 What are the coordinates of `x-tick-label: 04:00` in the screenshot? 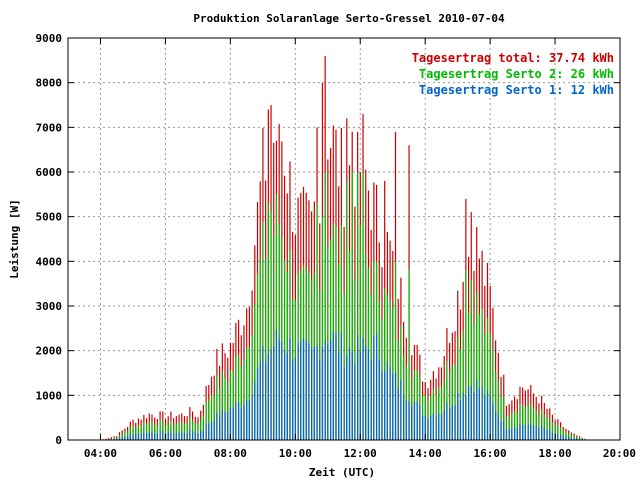 It's located at (100, 453).